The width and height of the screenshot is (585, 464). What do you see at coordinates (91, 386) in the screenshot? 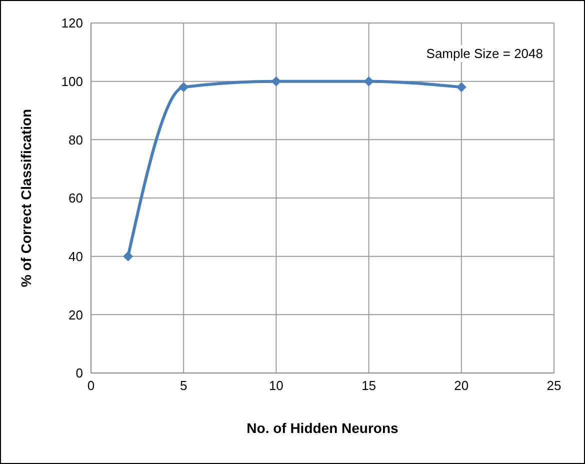
I see `x-tick-label: 0` at bounding box center [91, 386].